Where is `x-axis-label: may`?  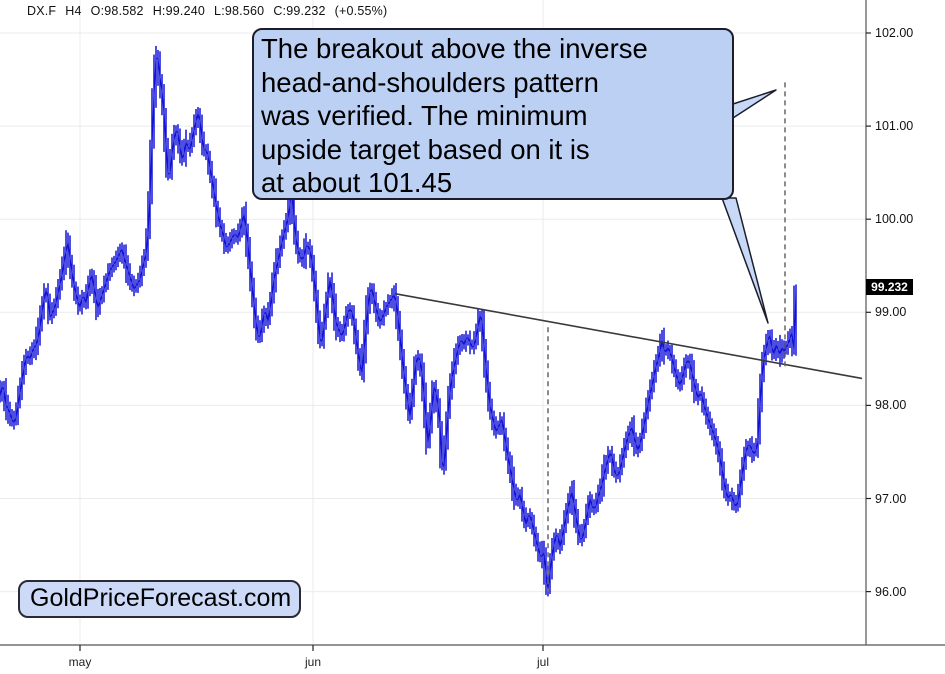 x-axis-label: may is located at coordinates (80, 662).